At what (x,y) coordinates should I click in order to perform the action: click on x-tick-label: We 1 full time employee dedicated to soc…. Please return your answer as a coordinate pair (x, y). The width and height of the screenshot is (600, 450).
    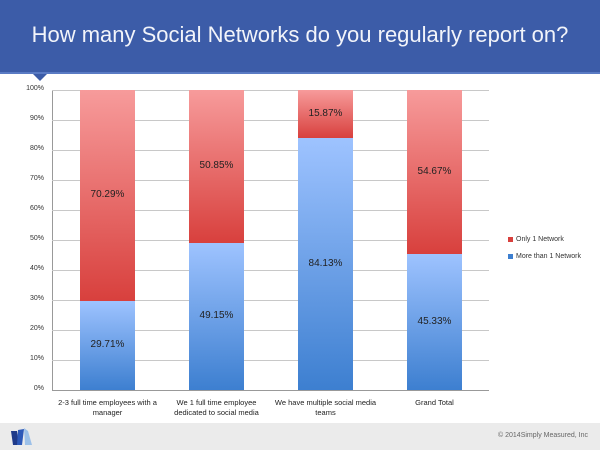
    Looking at the image, I should click on (216, 407).